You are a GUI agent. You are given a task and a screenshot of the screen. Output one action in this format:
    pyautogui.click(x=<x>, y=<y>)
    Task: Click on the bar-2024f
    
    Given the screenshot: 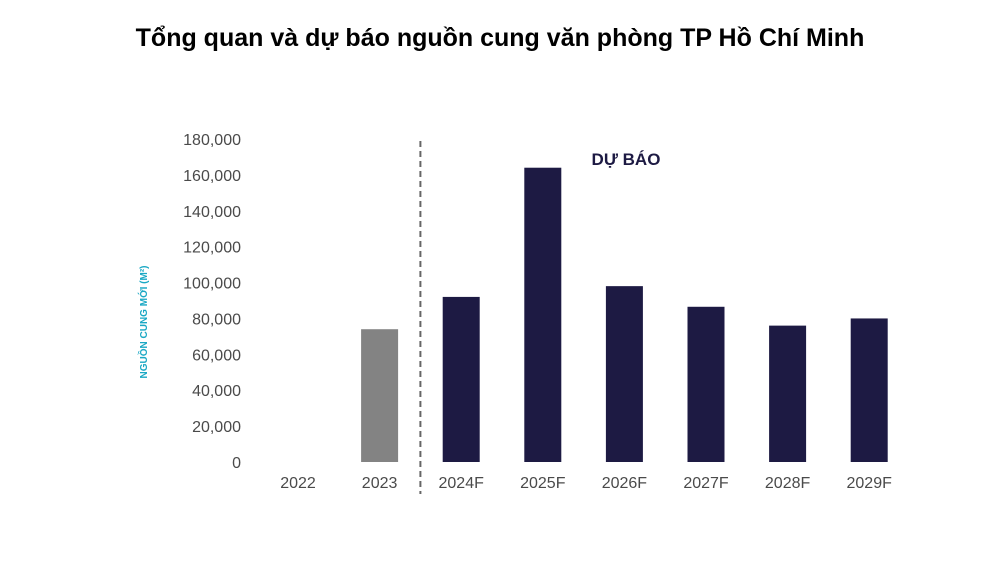 What is the action you would take?
    pyautogui.click(x=461, y=379)
    